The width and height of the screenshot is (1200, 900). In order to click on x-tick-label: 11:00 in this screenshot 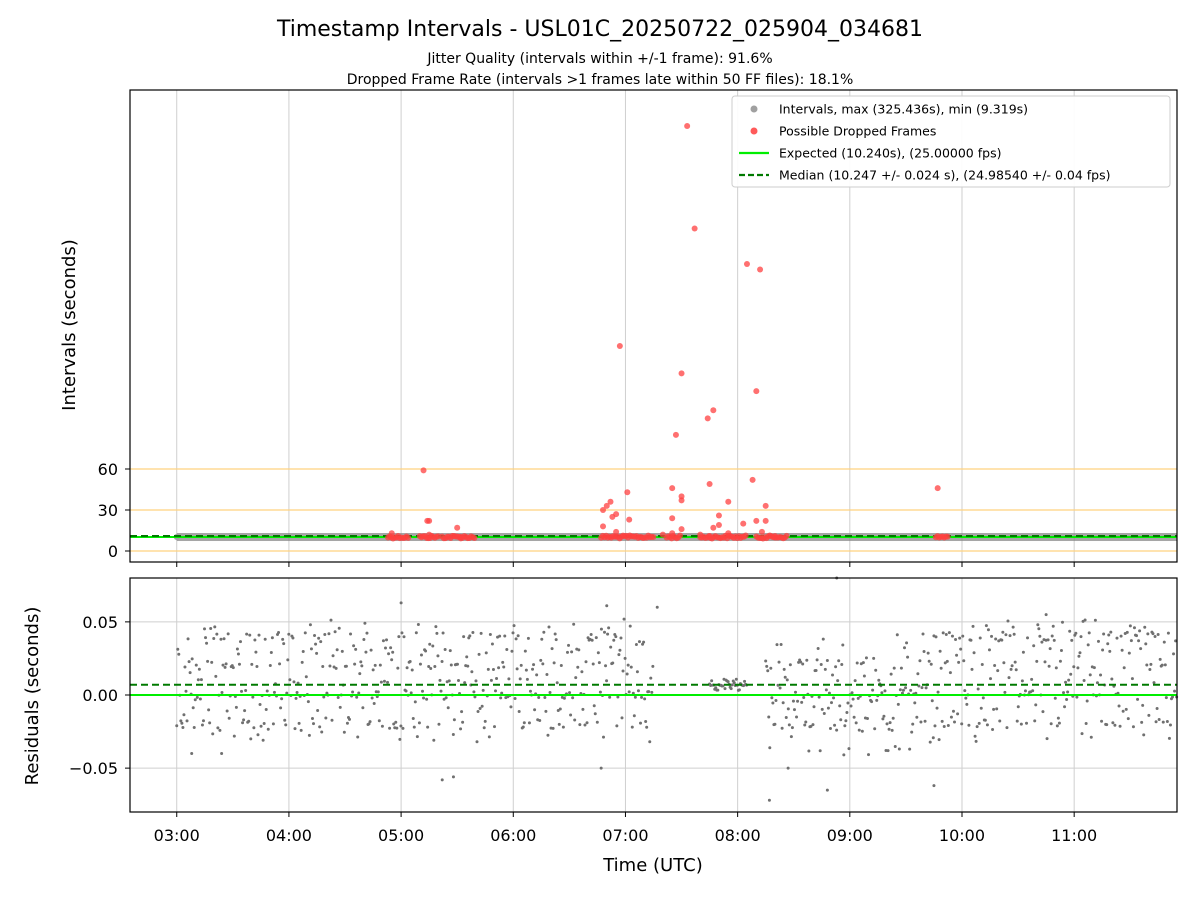, I will do `click(1074, 835)`.